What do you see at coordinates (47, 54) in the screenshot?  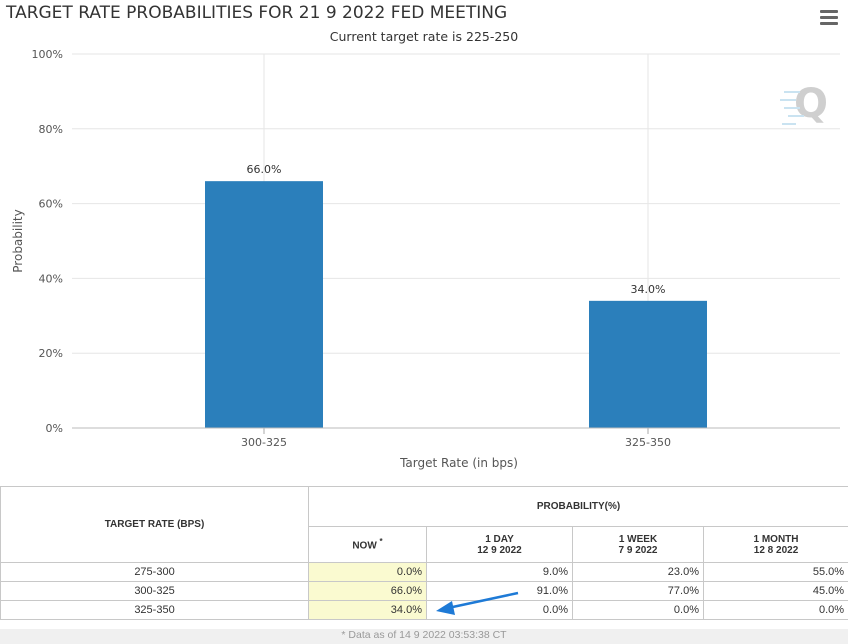 I see `y-tick-label: 100%` at bounding box center [47, 54].